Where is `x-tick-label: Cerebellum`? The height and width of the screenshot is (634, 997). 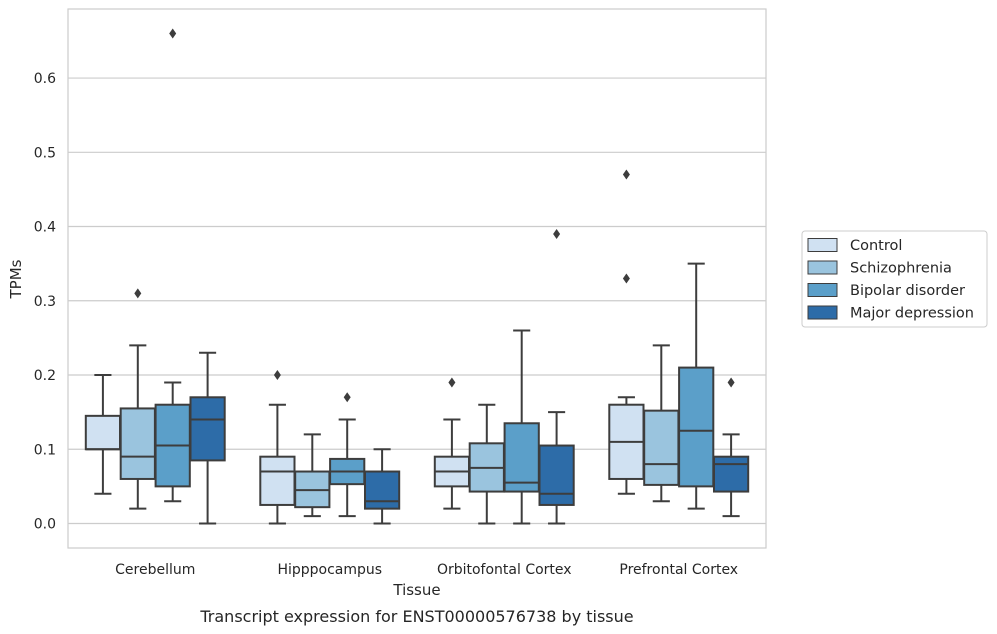 x-tick-label: Cerebellum is located at coordinates (155, 570).